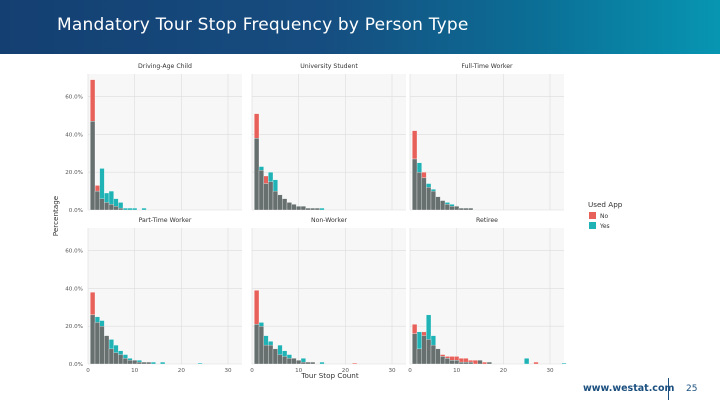 This screenshot has height=405, width=720. Describe the element at coordinates (165, 66) in the screenshot. I see `panel-title-driving-age-child: Driving-Age Child` at that location.